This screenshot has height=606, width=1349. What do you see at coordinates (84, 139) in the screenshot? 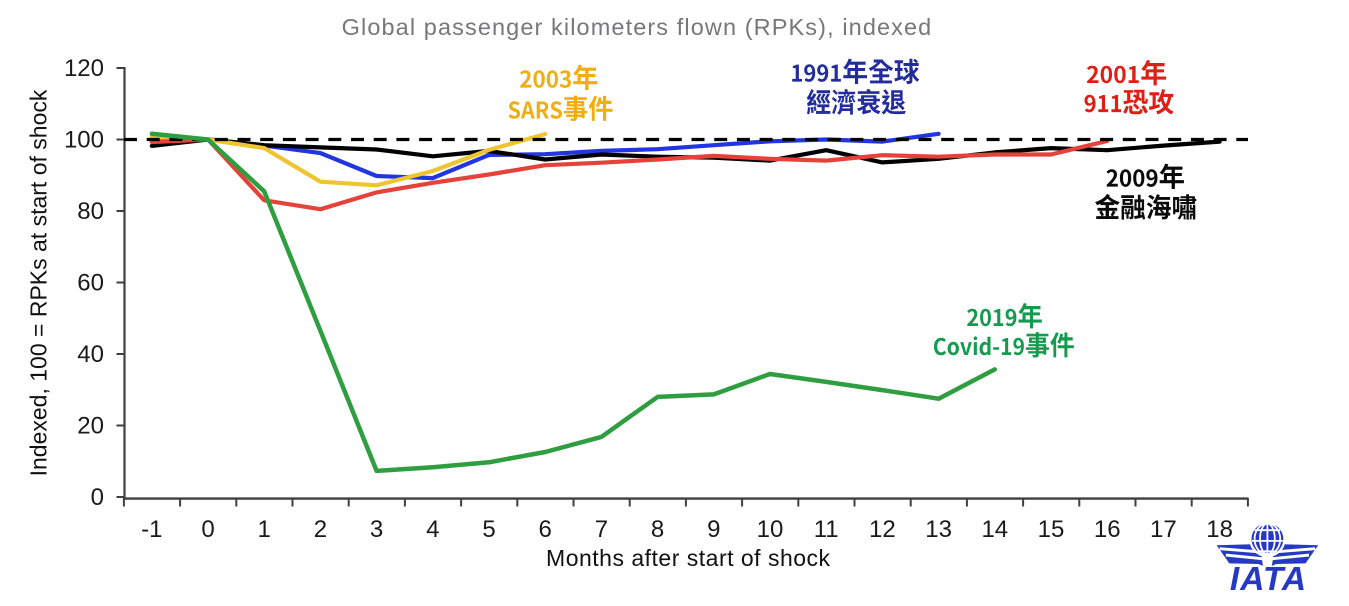
I see `svg-text: 100` at bounding box center [84, 139].